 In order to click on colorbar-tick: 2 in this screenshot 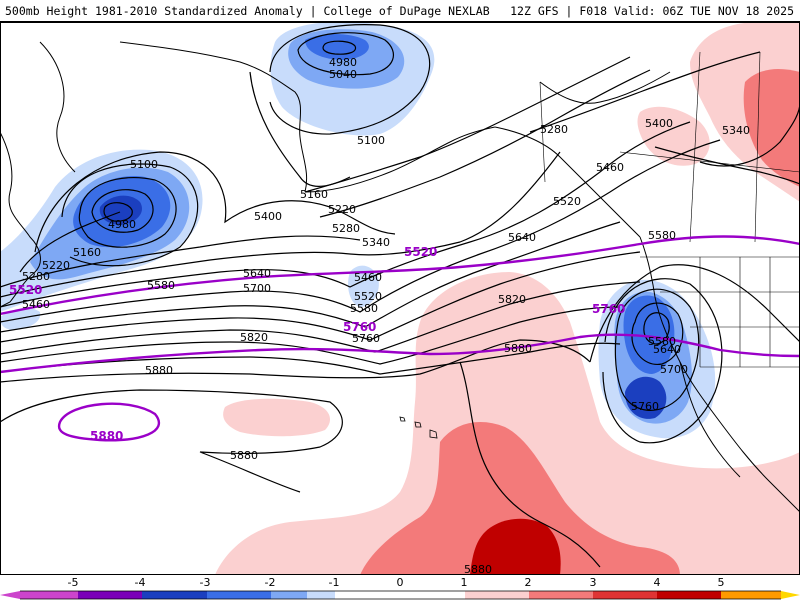, I will do `click(528, 582)`.